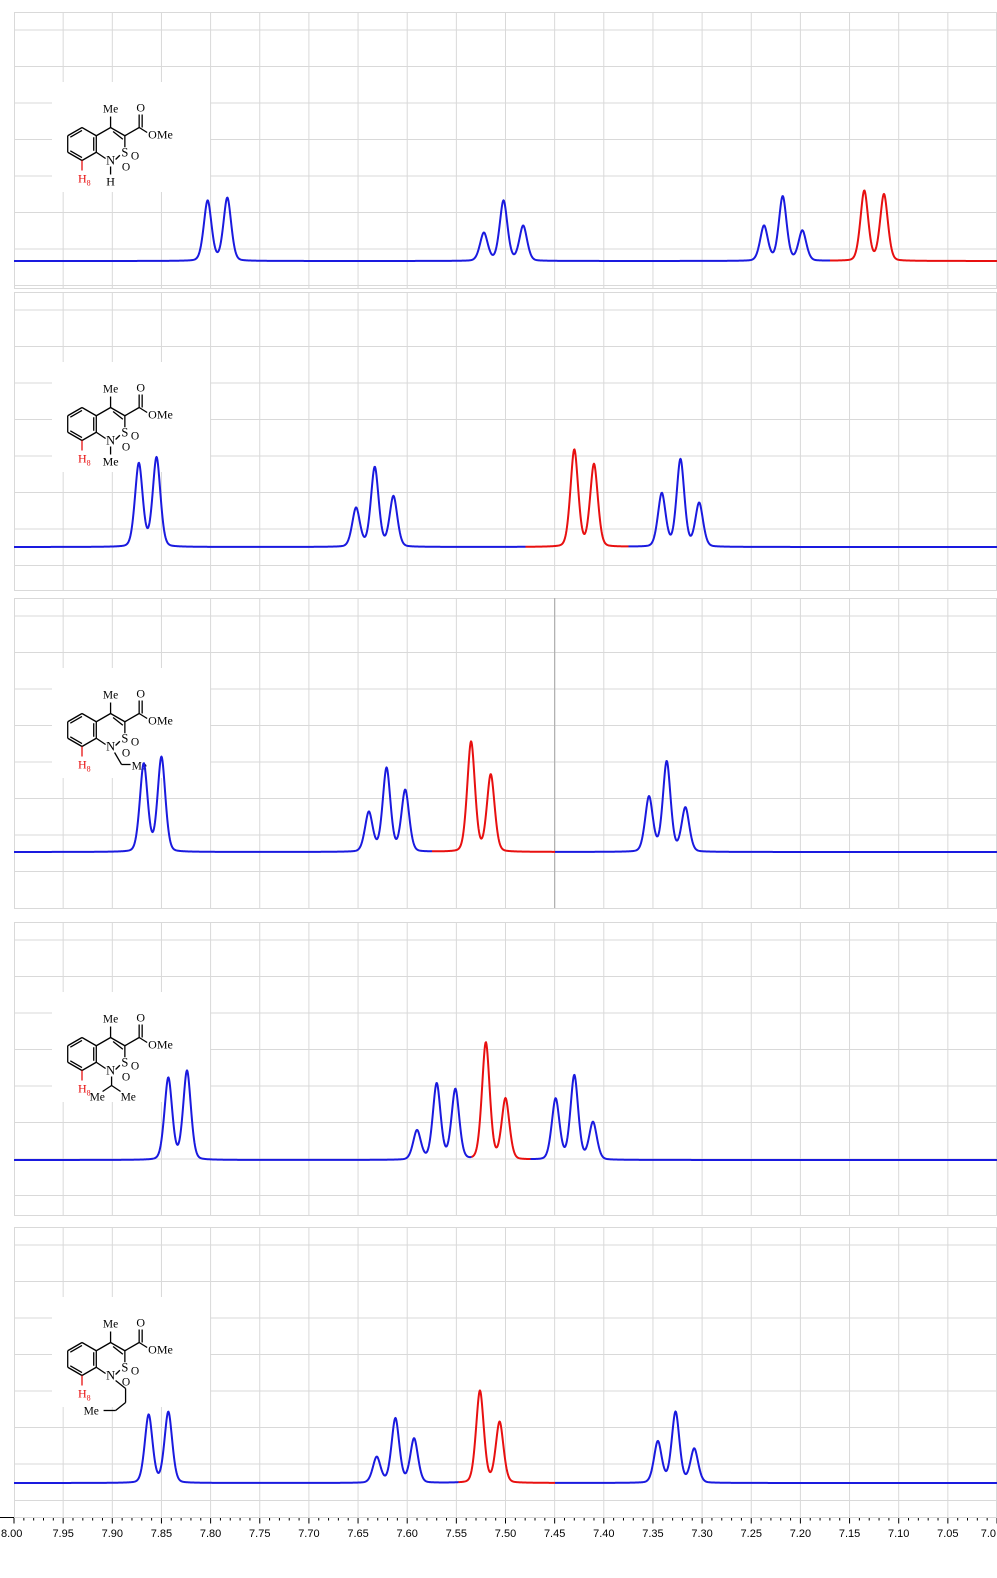  Describe the element at coordinates (259, 1534) in the screenshot. I see `x-tick-label: 7.75` at that location.